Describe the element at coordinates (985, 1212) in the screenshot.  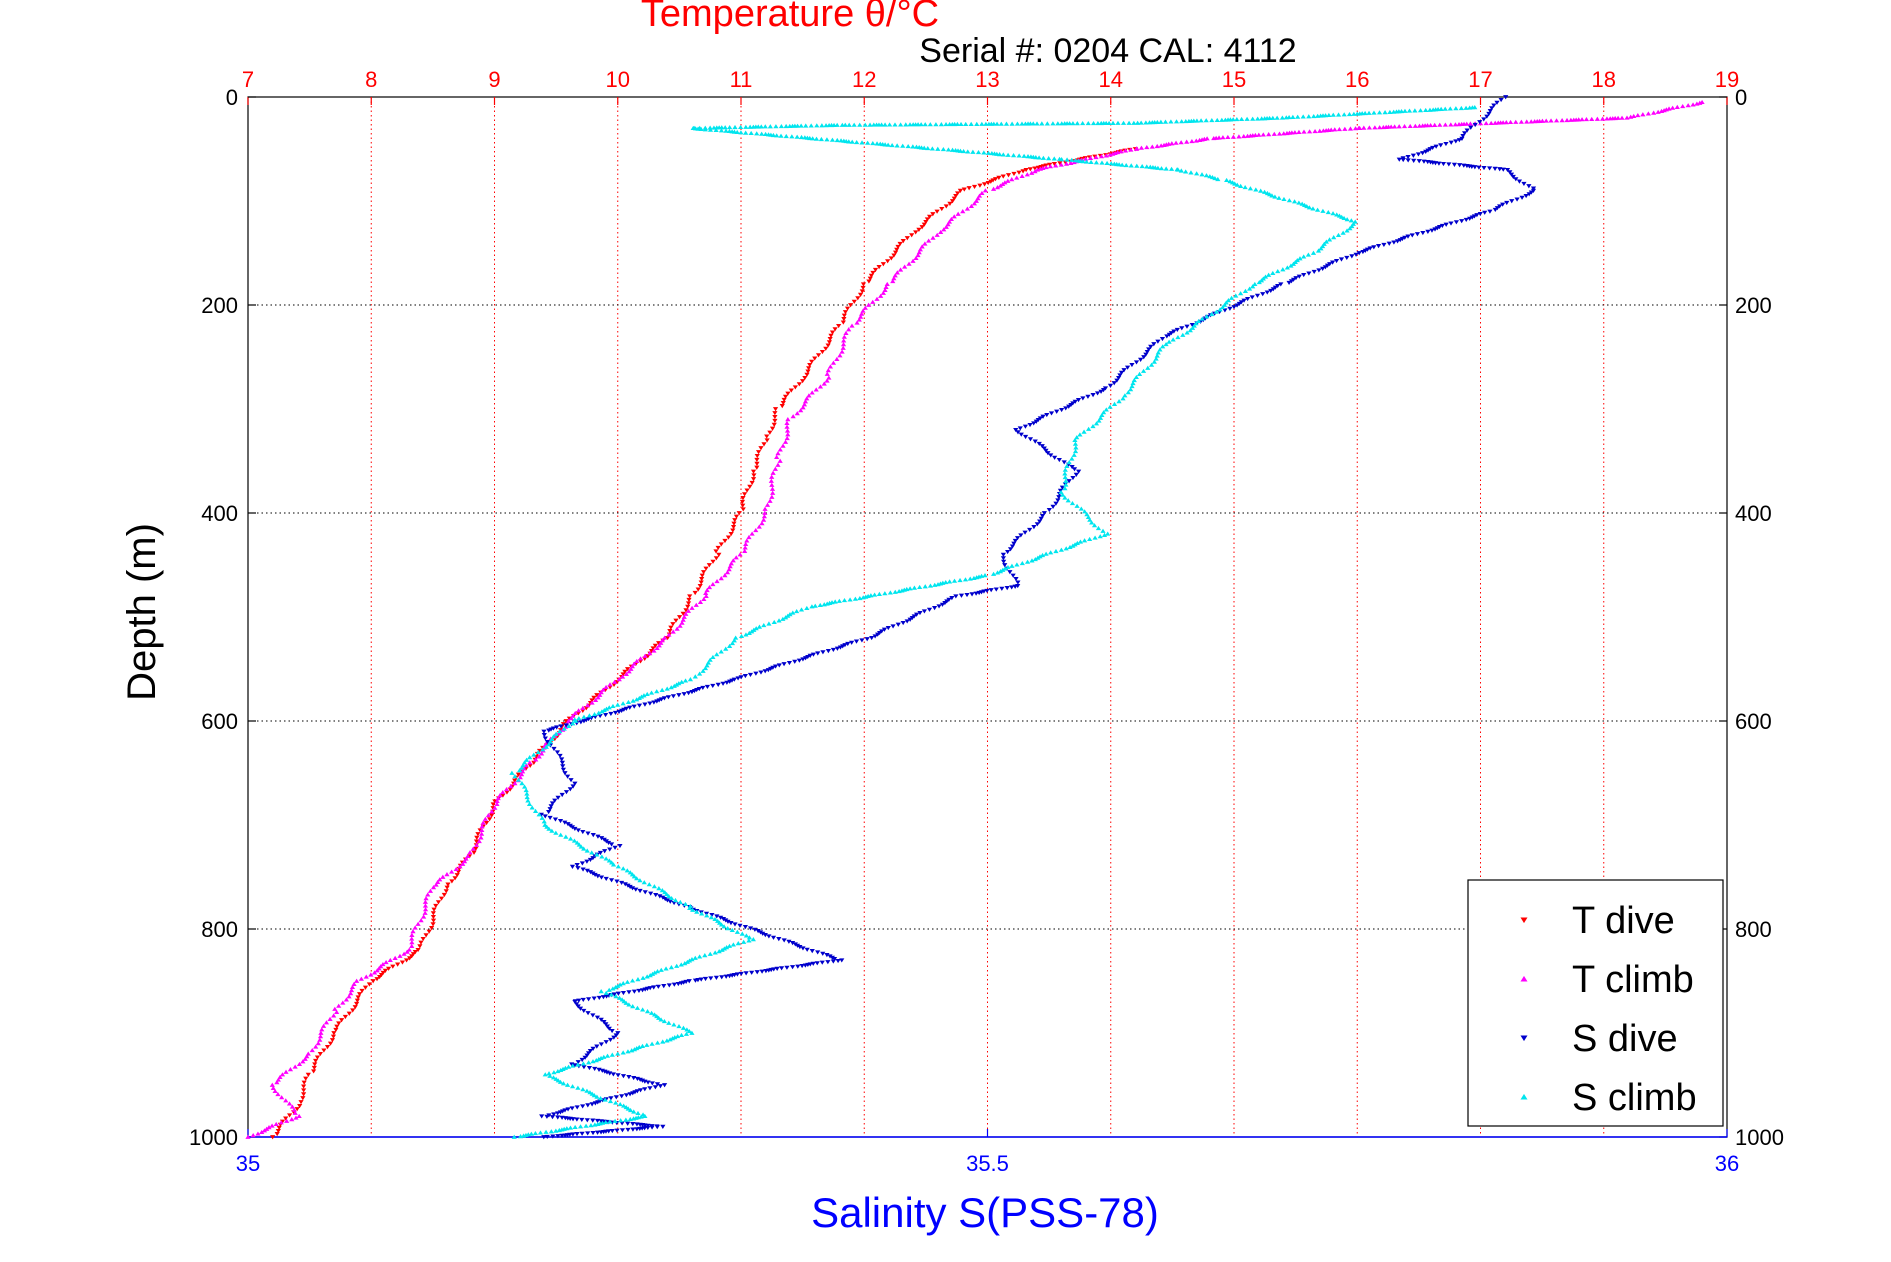
I see `x-axis-label: Salinity S(PSS-78)` at that location.